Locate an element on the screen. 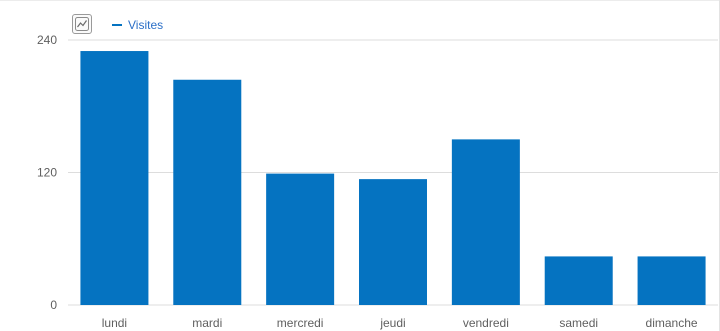 This screenshot has width=720, height=331. x-tick-label-samedi: samedi is located at coordinates (578, 323).